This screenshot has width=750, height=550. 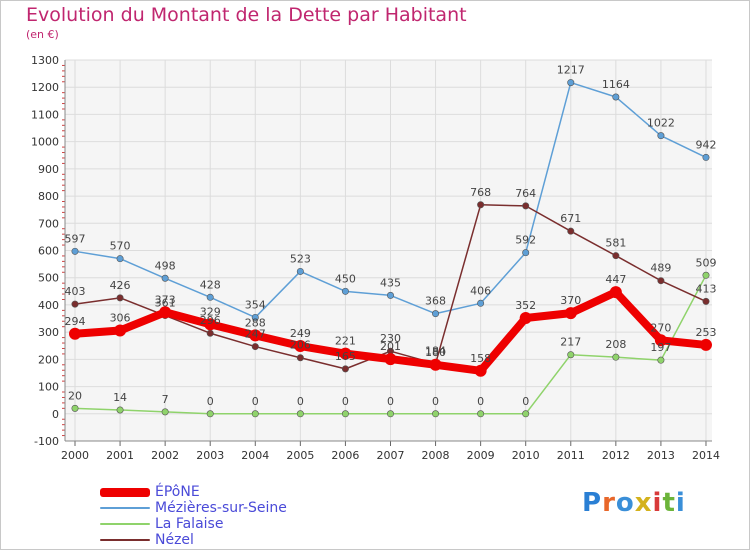 I want to click on legend-item-epone: ÉPôNE, so click(x=193, y=492).